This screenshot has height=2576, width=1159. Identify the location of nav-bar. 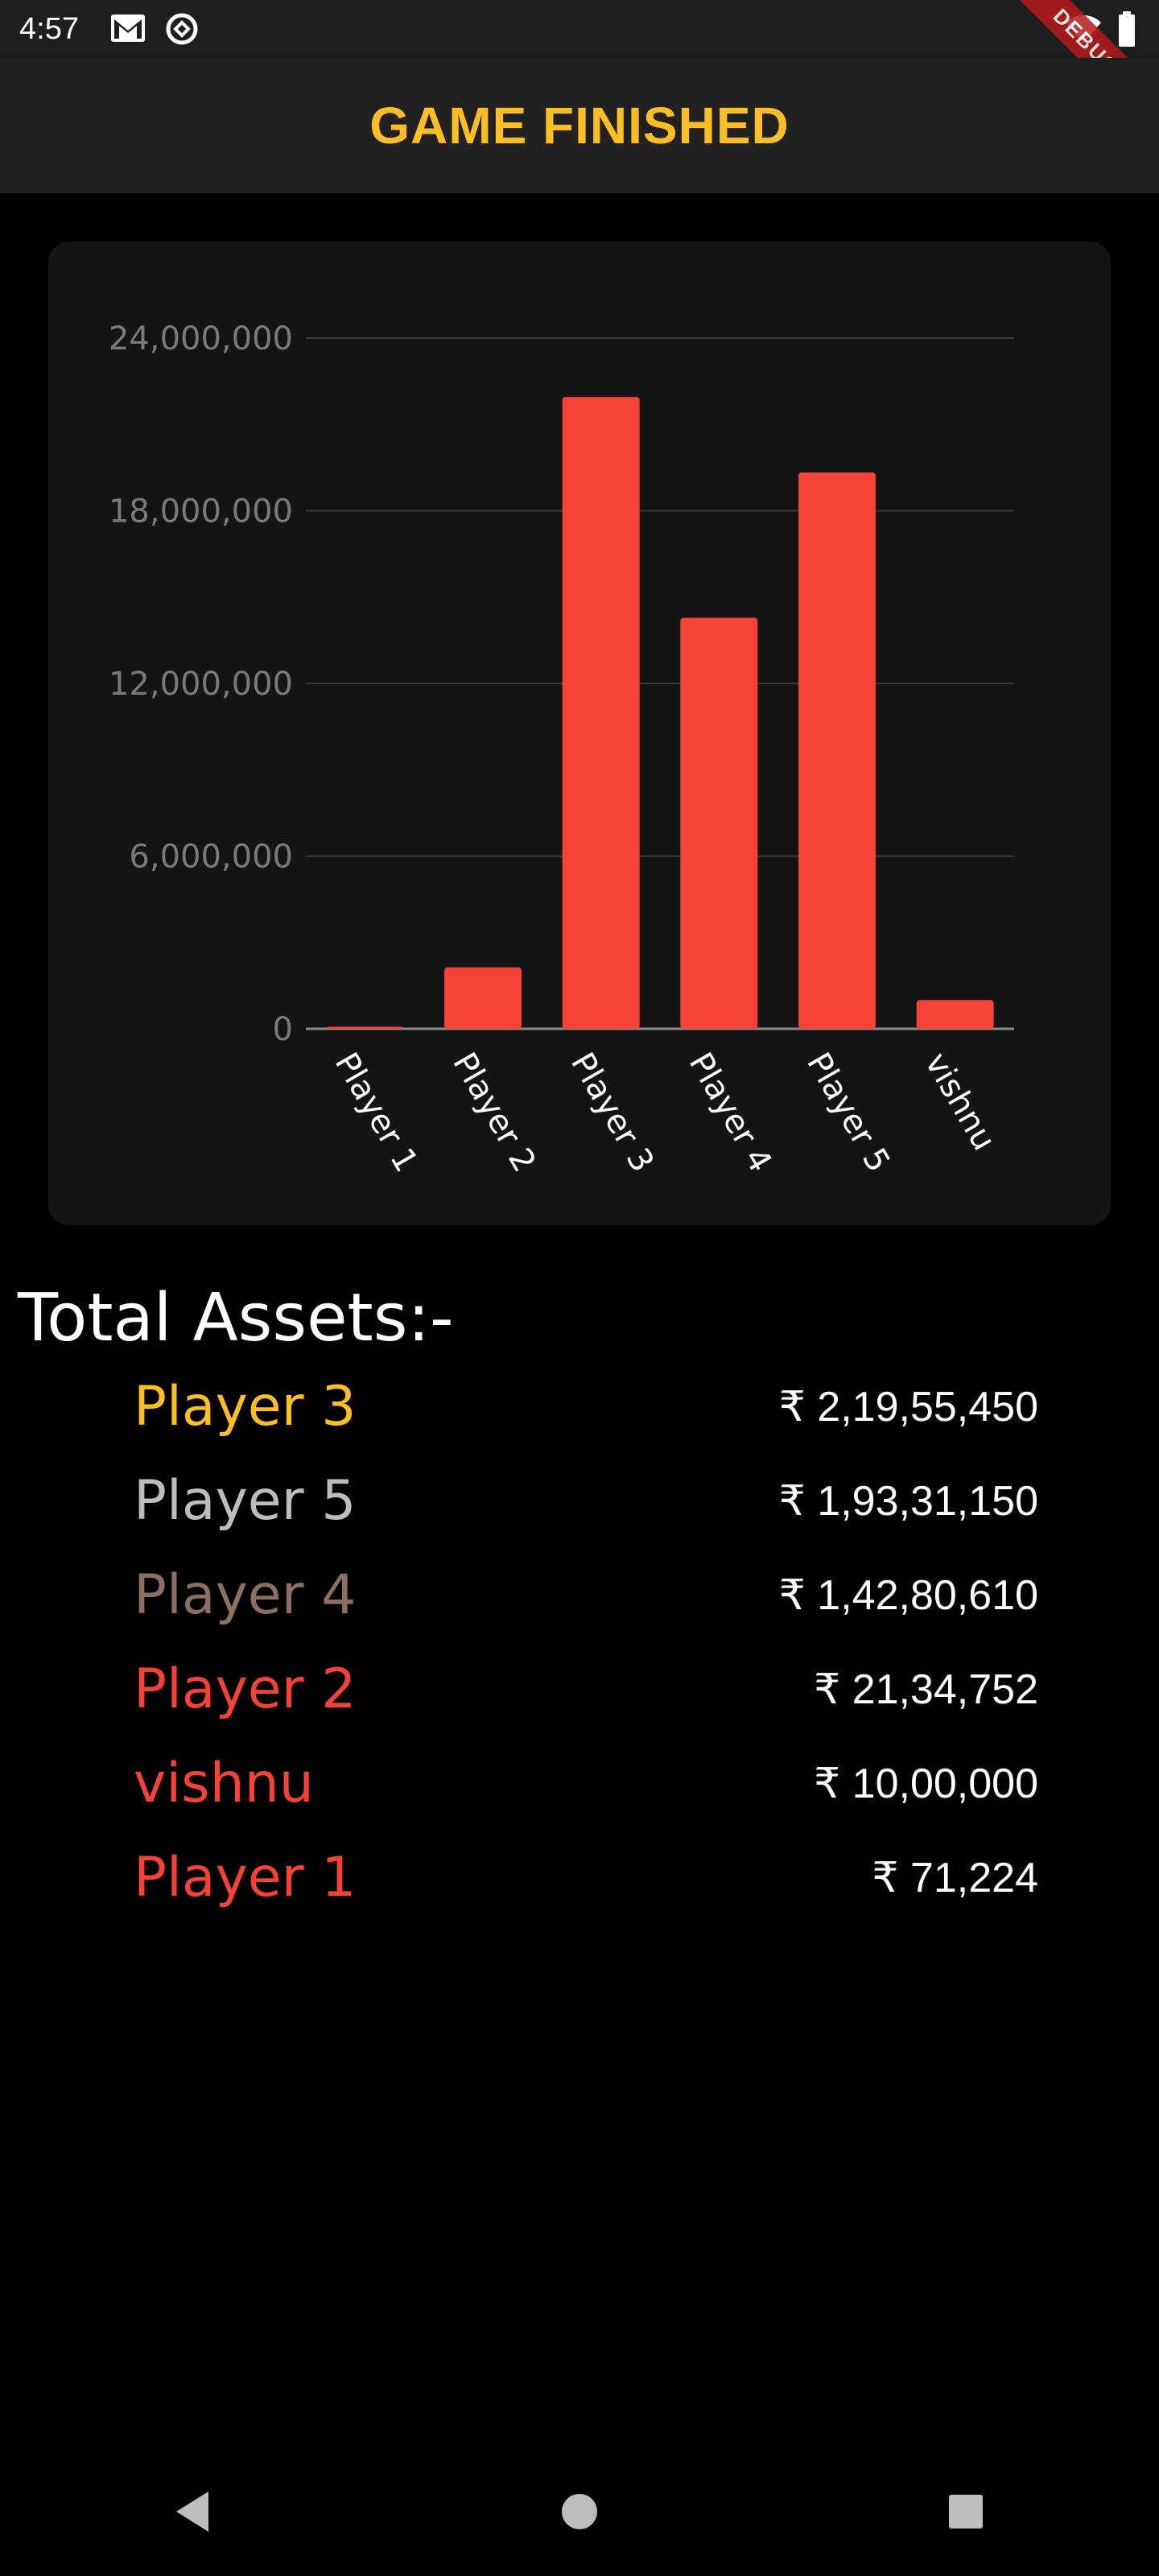
(579, 2511).